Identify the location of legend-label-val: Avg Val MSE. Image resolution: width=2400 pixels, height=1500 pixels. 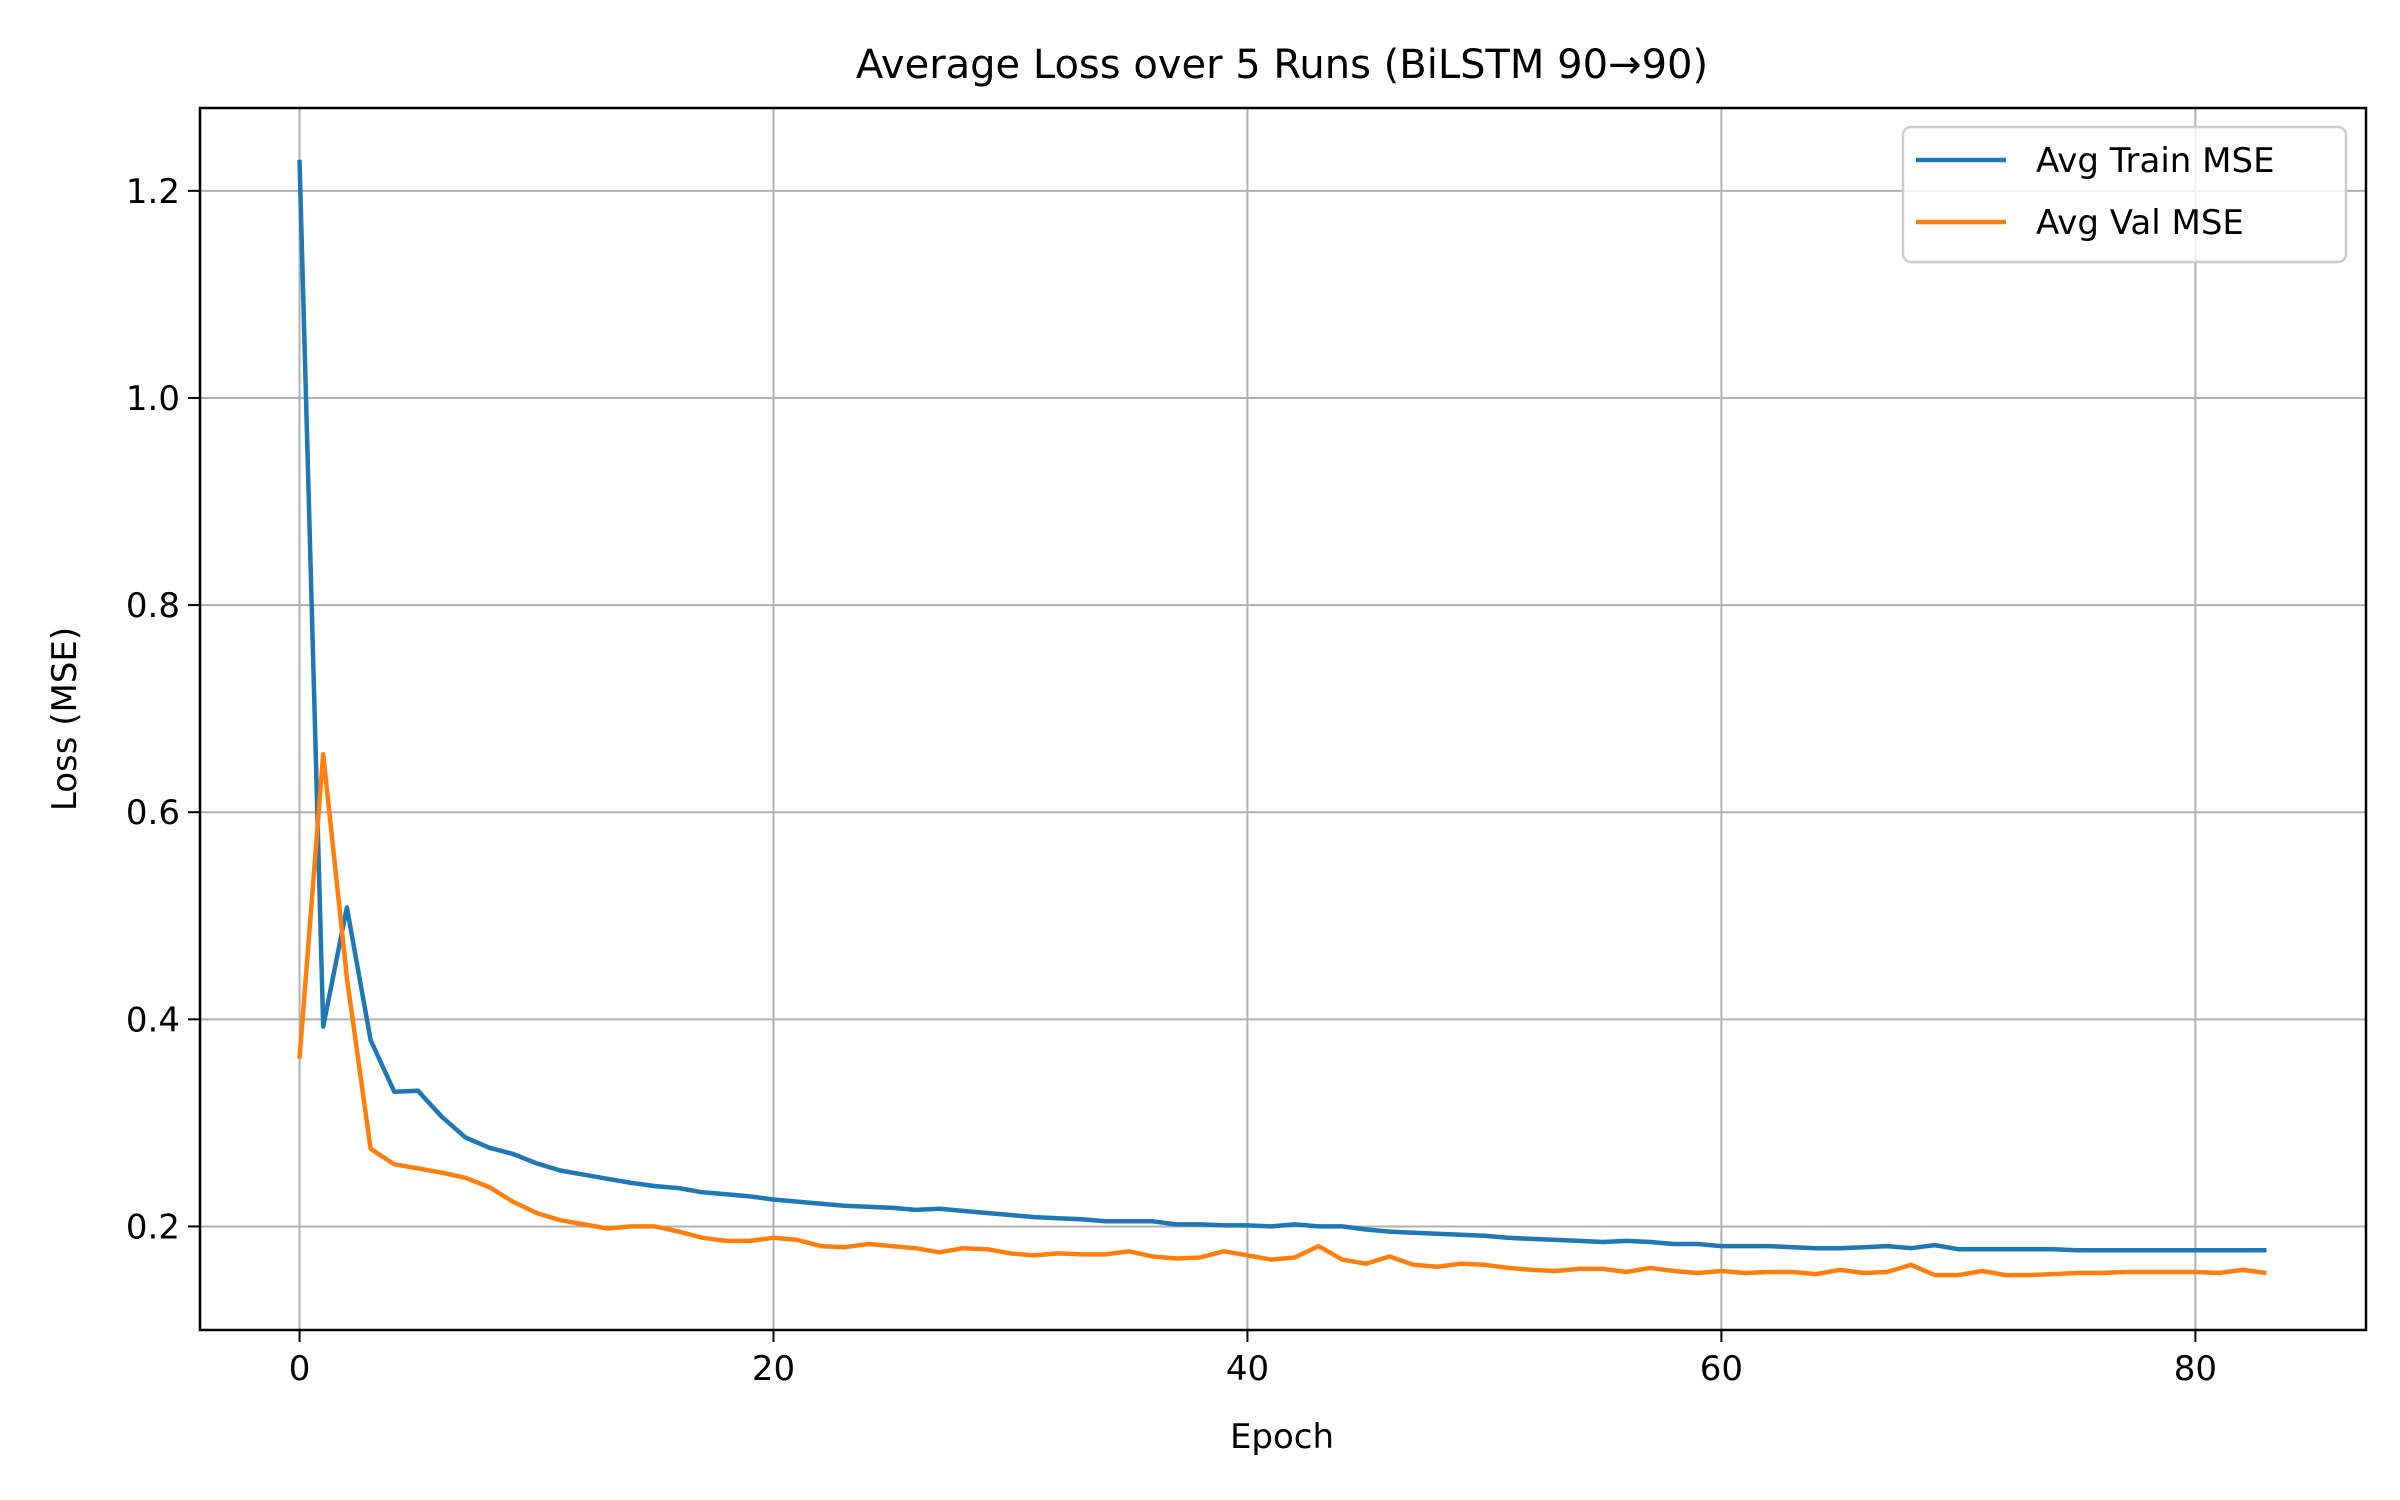
(2140, 223).